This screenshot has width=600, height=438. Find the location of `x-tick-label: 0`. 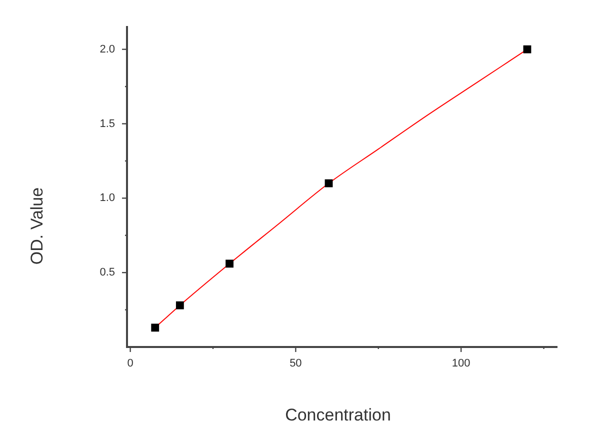

x-tick-label: 0 is located at coordinates (130, 364).